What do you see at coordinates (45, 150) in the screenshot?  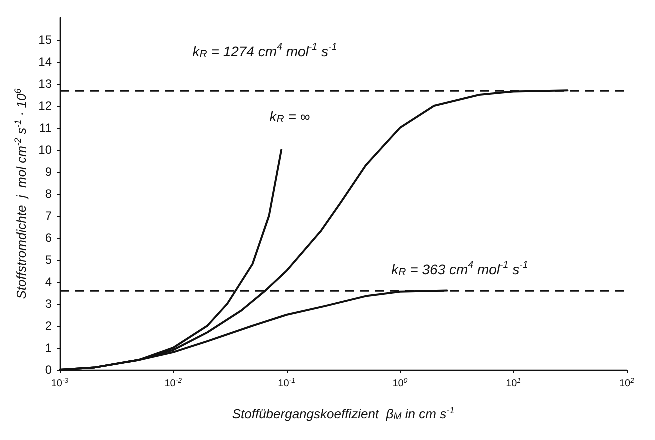 I see `y-tick-label: 10` at bounding box center [45, 150].